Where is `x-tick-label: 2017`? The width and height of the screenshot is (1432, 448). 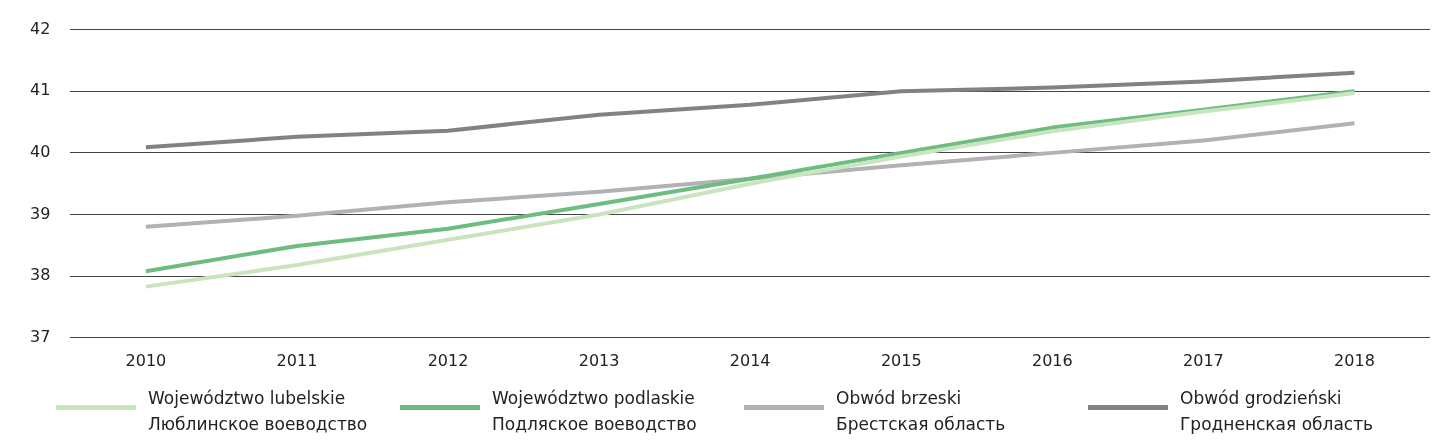
x-tick-label: 2017 is located at coordinates (1203, 360).